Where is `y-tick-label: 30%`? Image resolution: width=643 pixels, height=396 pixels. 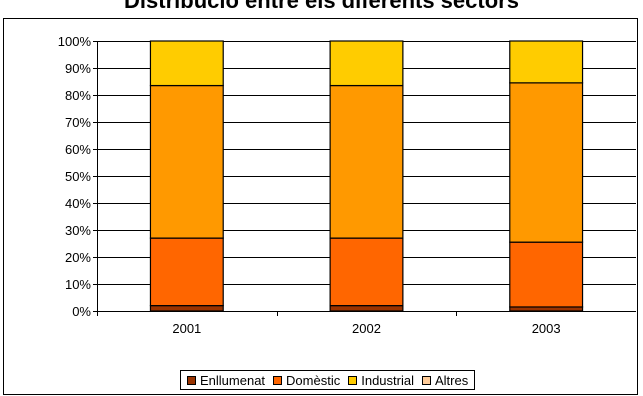 y-tick-label: 30% is located at coordinates (78, 230).